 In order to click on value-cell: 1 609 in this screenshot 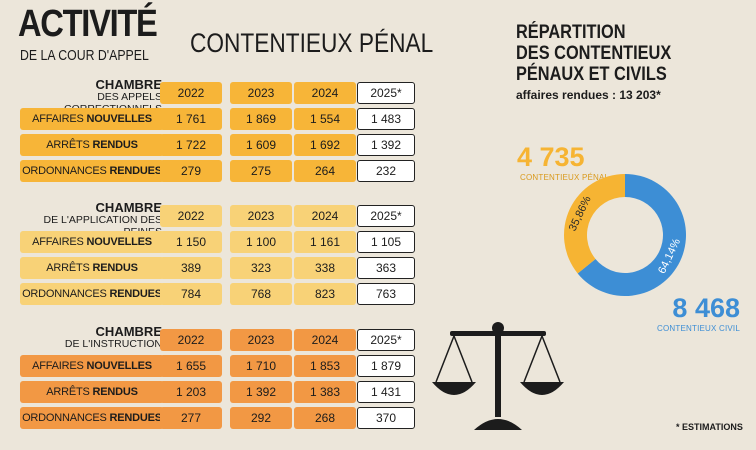, I will do `click(261, 145)`.